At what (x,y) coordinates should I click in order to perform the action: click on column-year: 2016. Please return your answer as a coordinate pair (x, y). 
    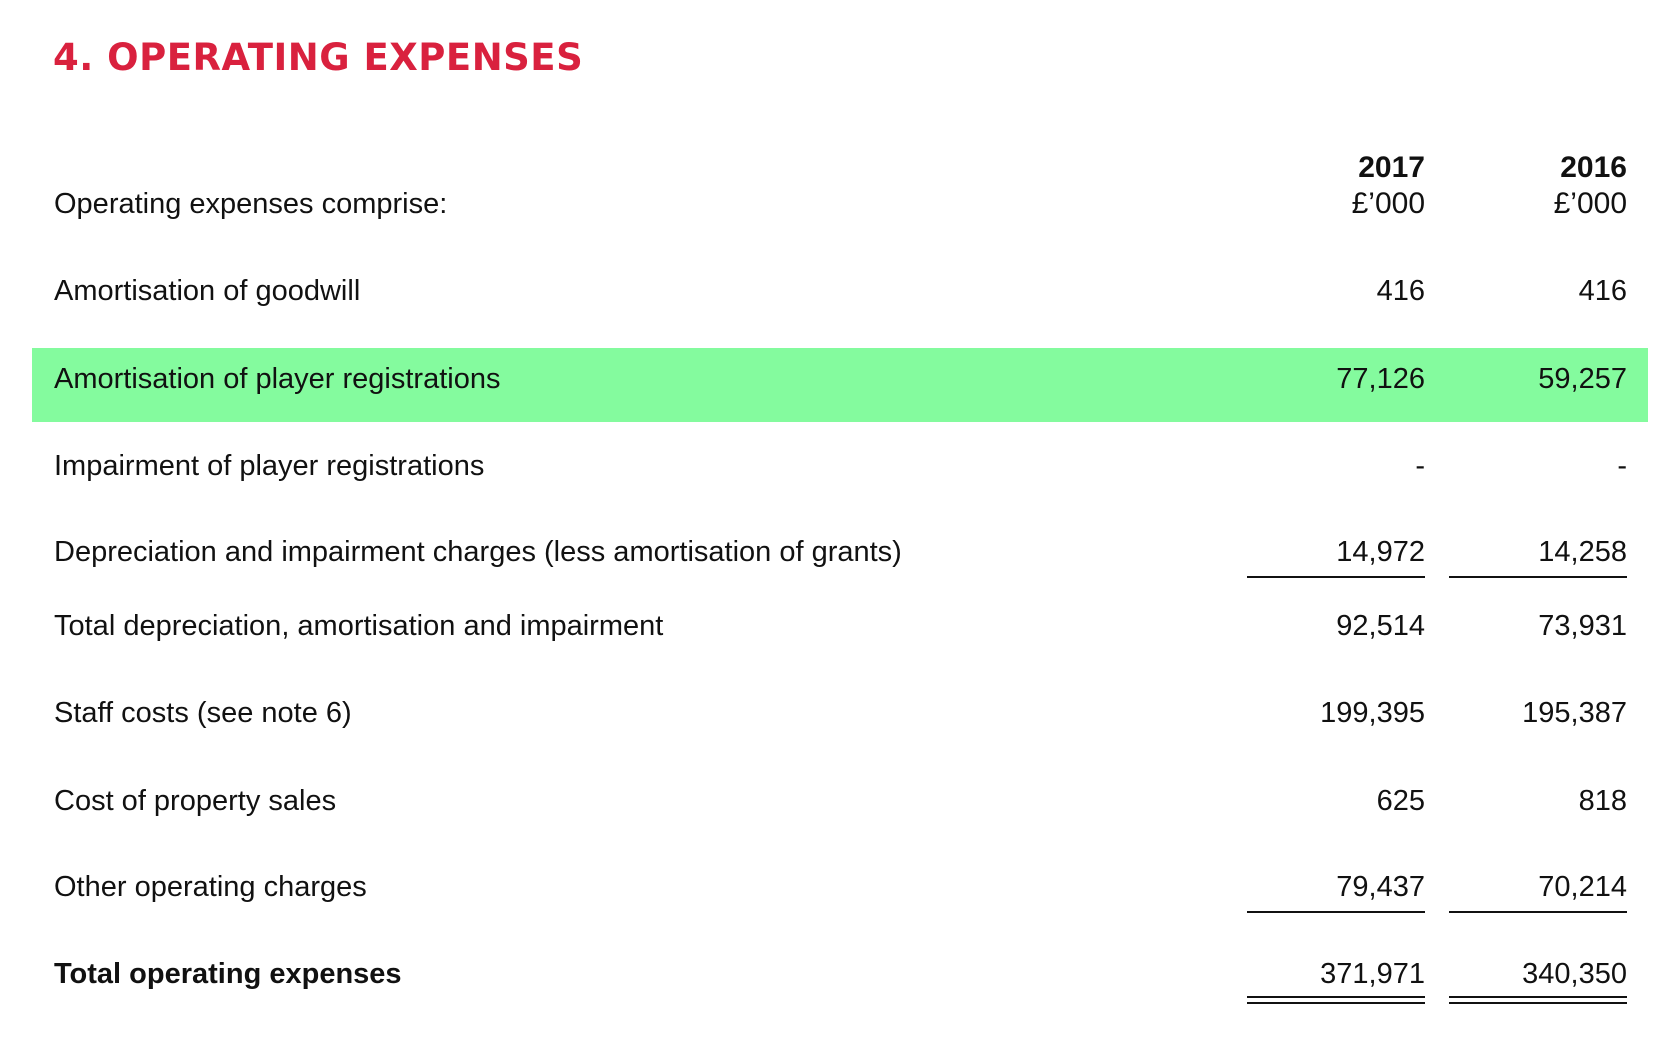
    Looking at the image, I should click on (1593, 167).